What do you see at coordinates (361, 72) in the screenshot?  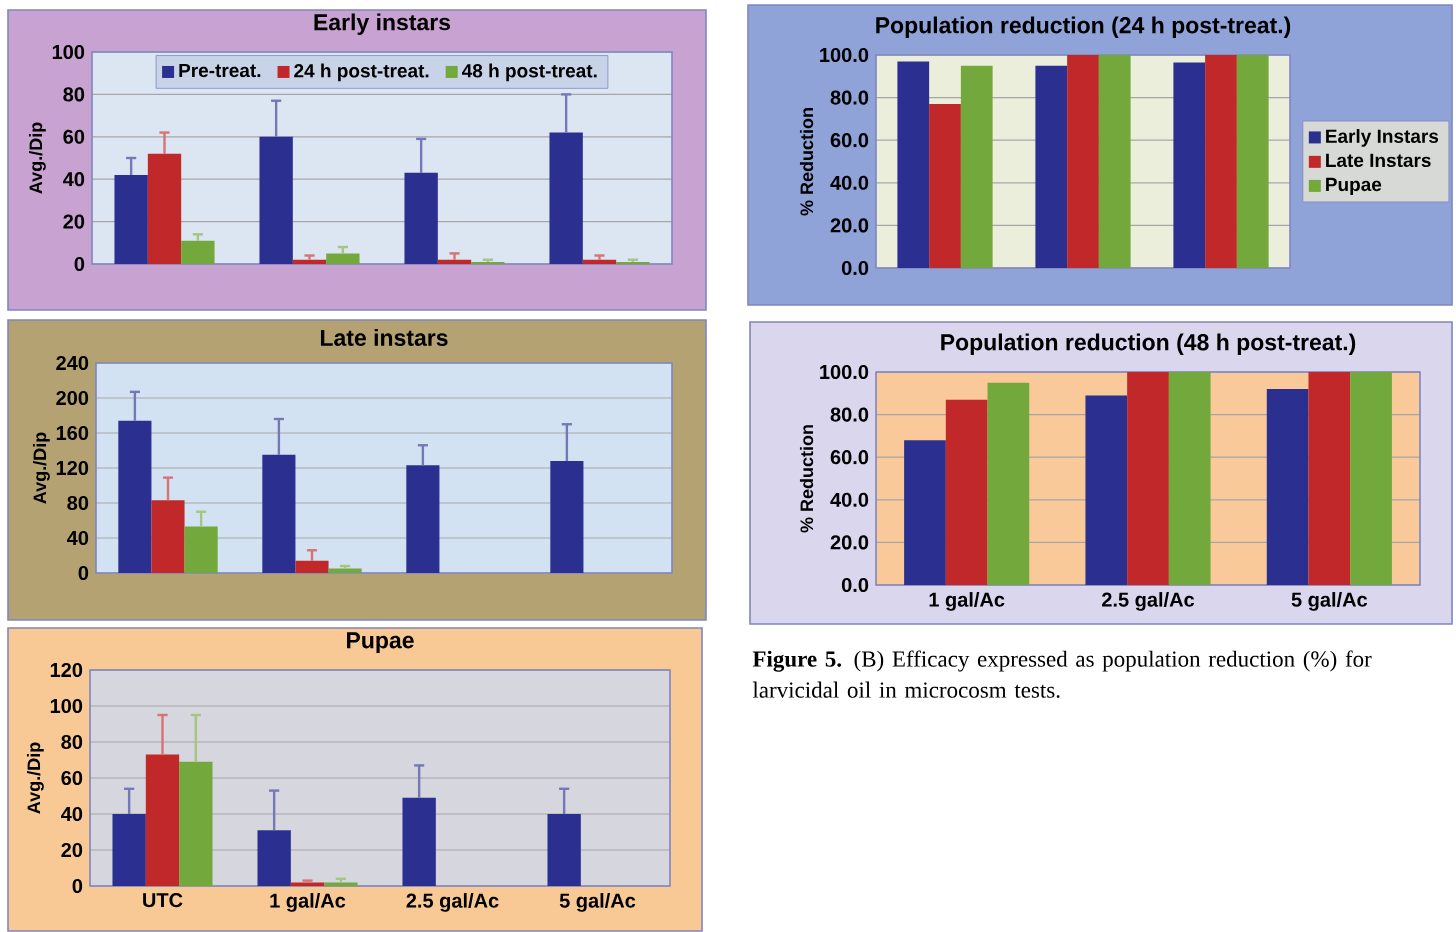 I see `legend-label: 24 h post-treat.` at bounding box center [361, 72].